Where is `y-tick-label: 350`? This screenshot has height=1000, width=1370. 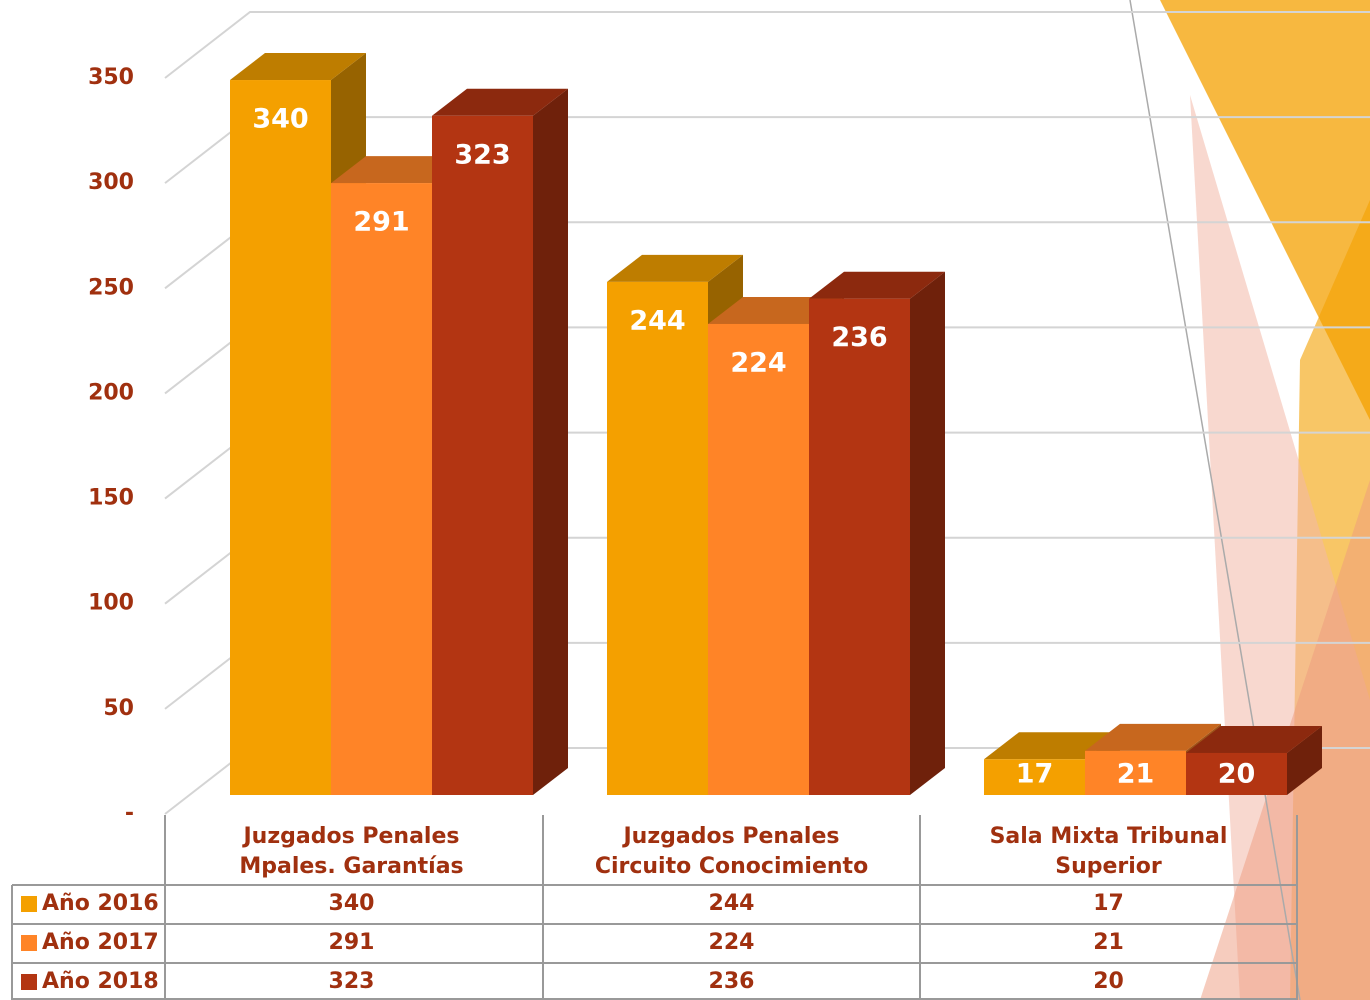
y-tick-label: 350 is located at coordinates (111, 77).